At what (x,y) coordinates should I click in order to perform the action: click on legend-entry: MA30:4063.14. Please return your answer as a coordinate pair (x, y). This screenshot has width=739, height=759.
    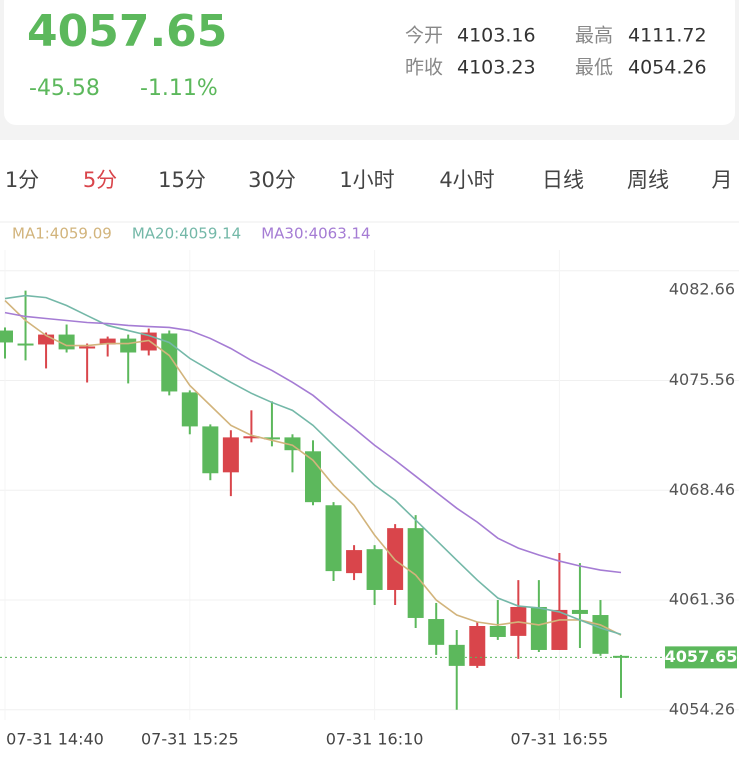
    Looking at the image, I should click on (315, 234).